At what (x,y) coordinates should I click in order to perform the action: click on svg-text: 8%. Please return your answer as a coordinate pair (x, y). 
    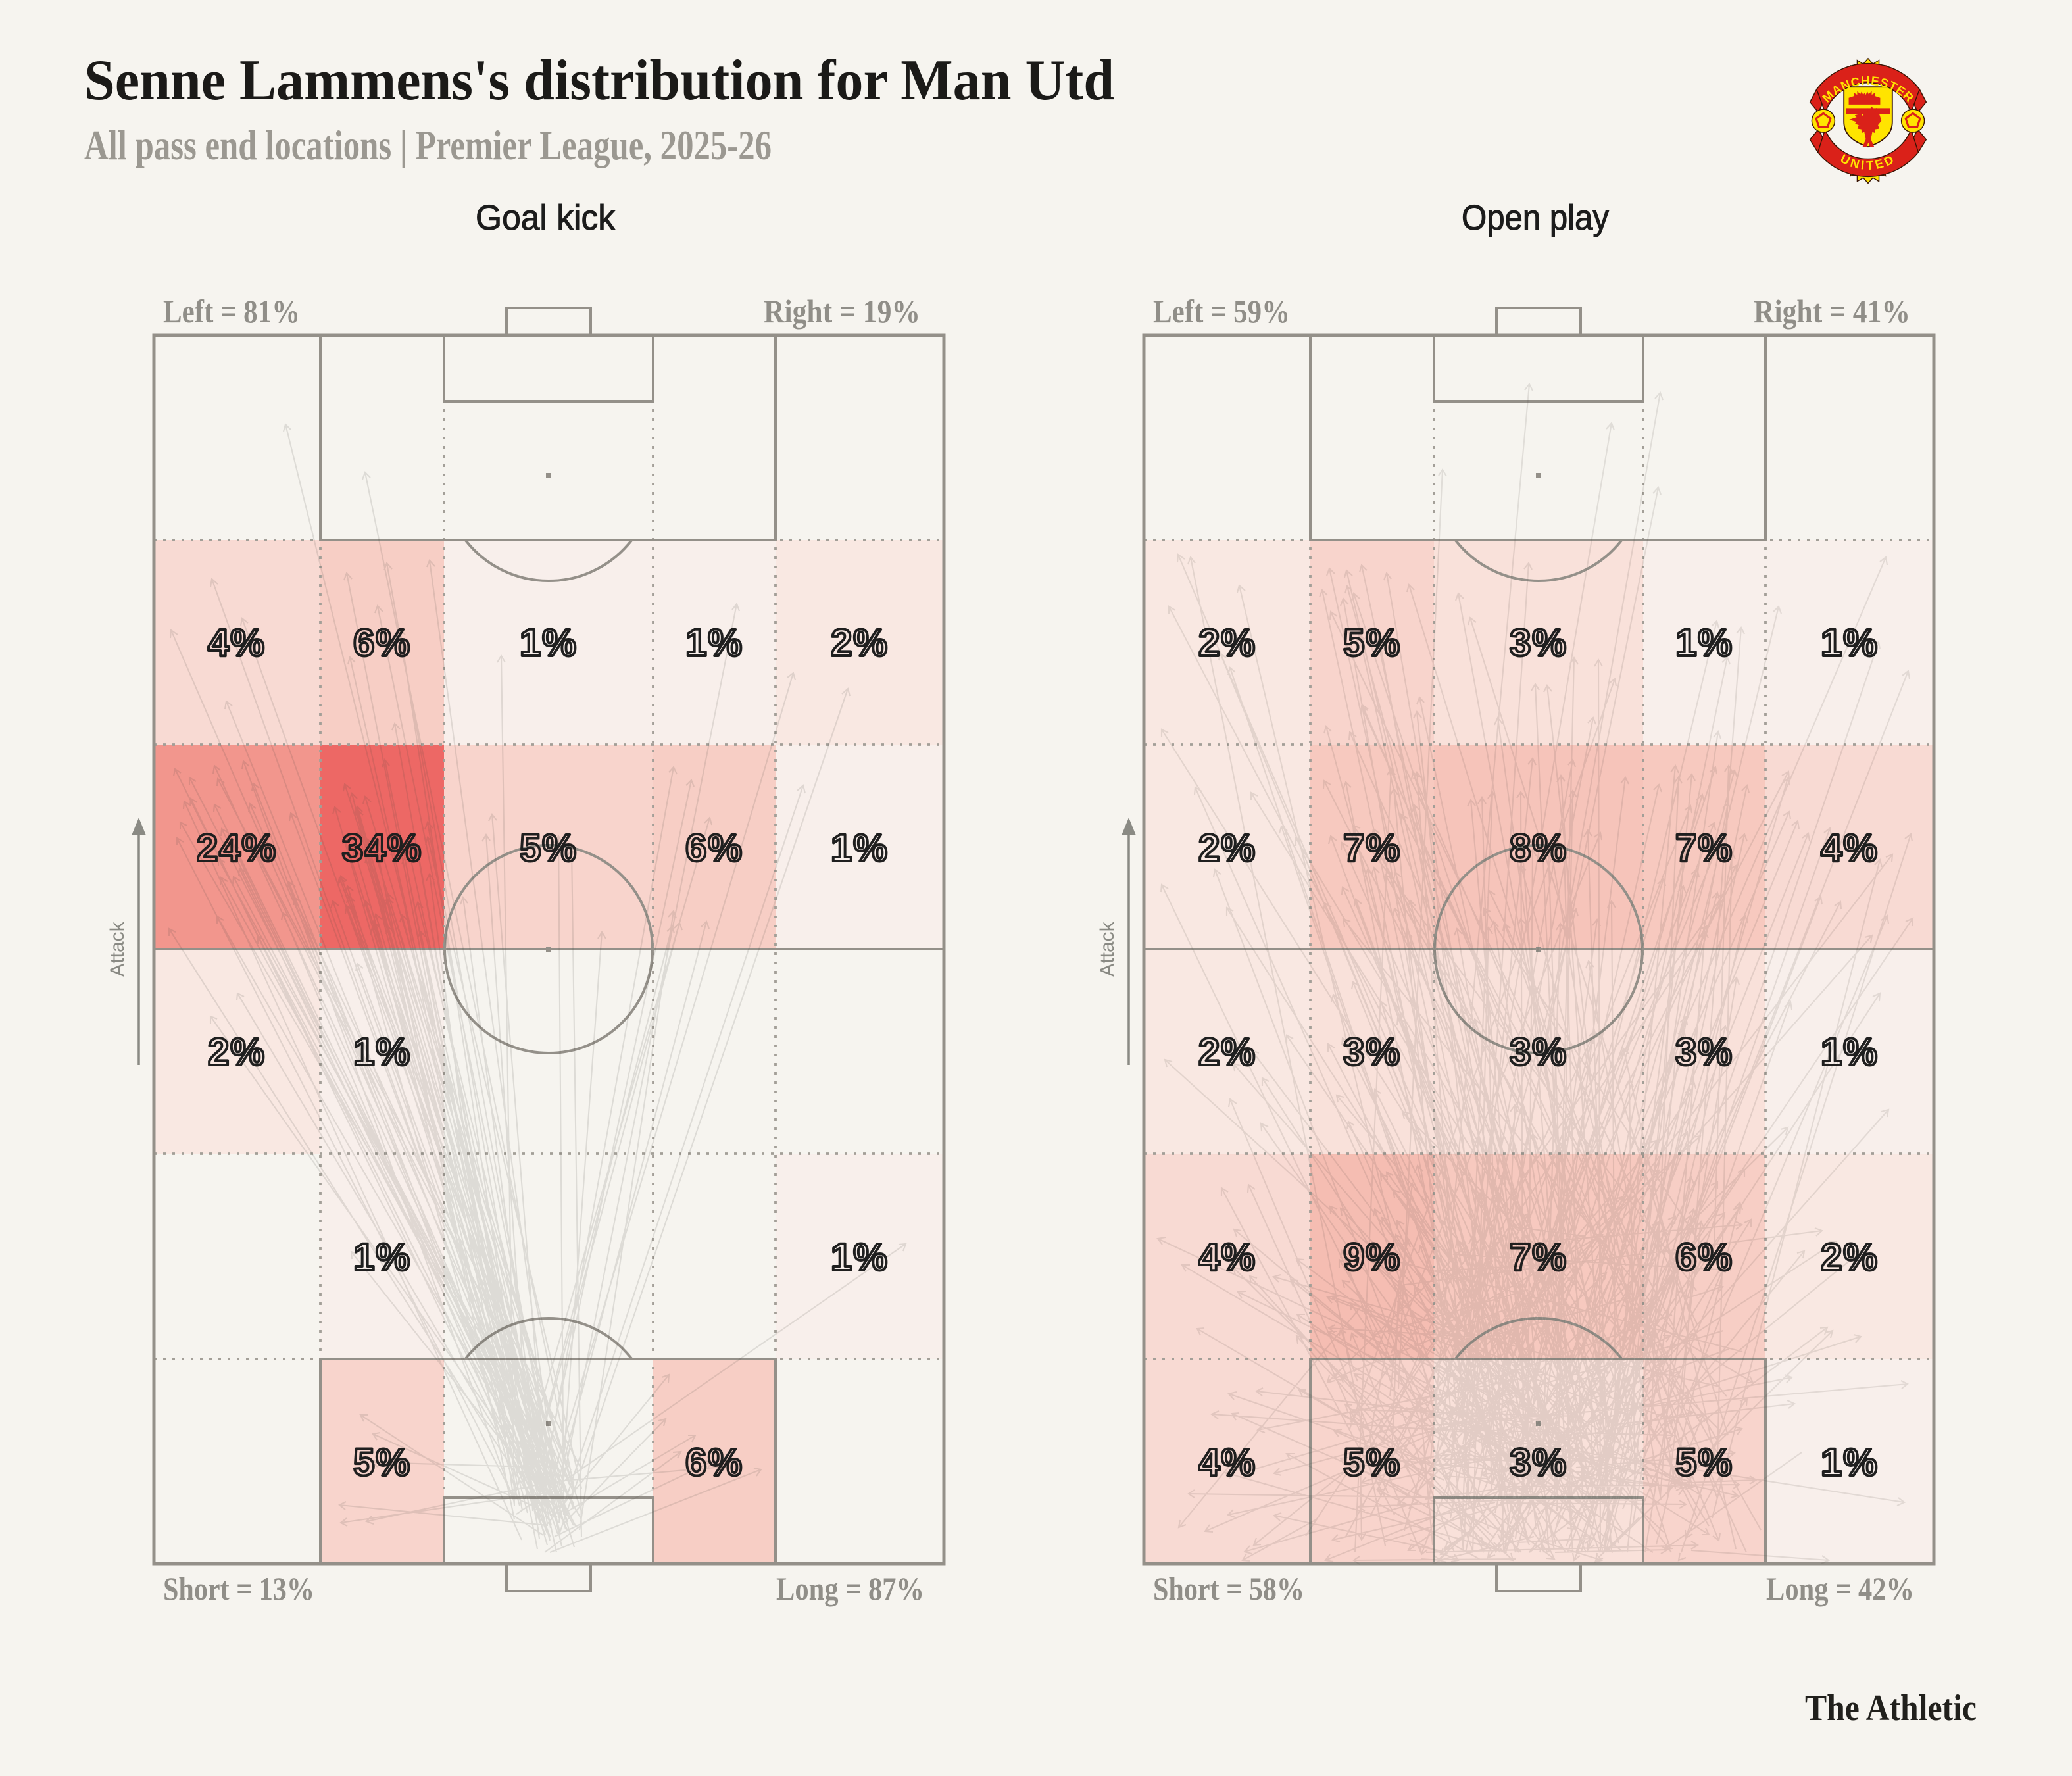
    Looking at the image, I should click on (1538, 848).